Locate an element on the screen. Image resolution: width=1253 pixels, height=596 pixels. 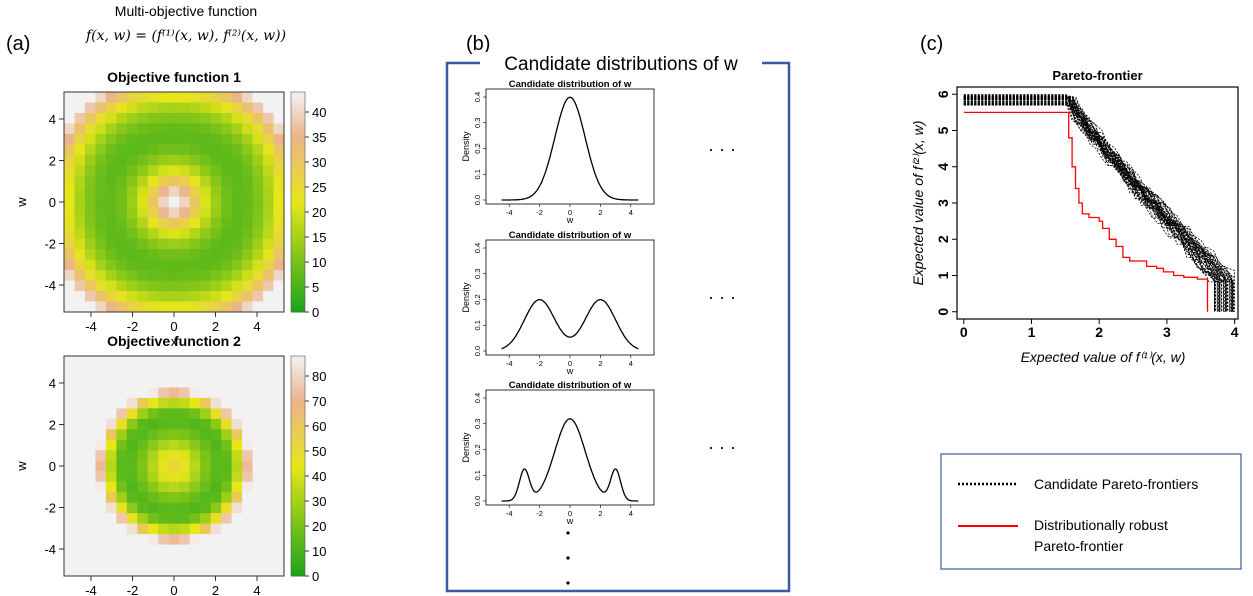
colorbar-tick-label: 5 is located at coordinates (315, 287).